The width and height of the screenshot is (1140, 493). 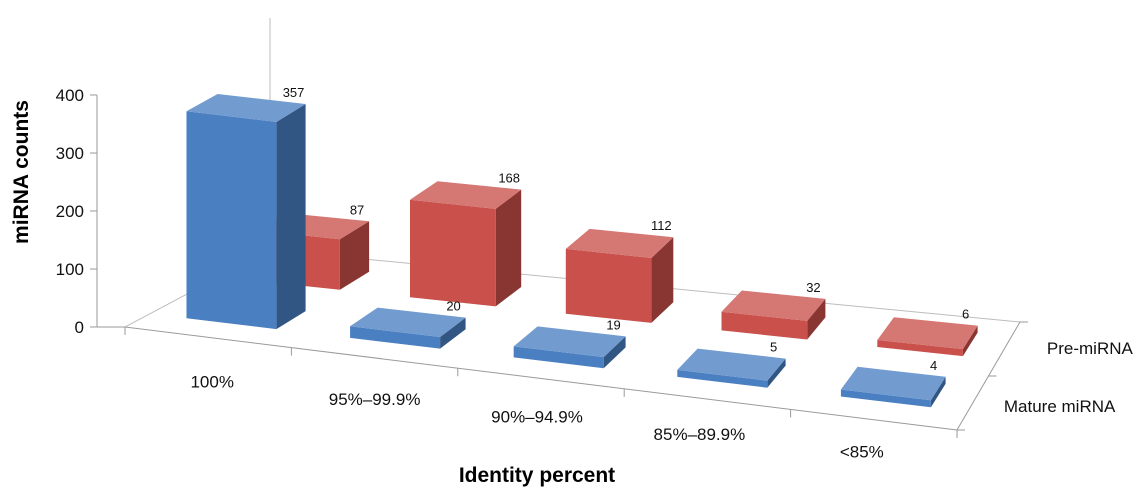 I want to click on data-label: 6, so click(x=965, y=314).